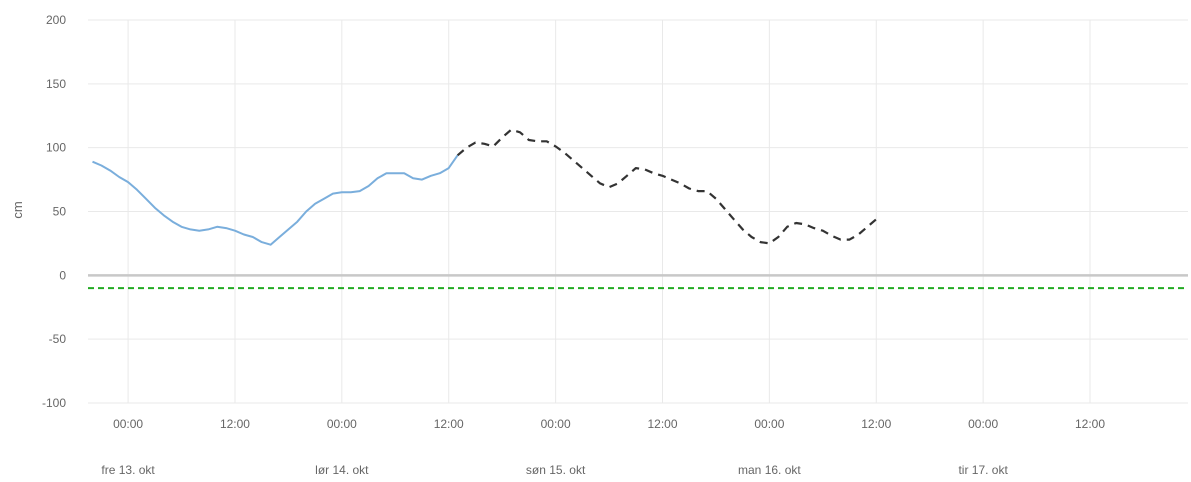 The width and height of the screenshot is (1191, 482). Describe the element at coordinates (56, 84) in the screenshot. I see `y-tick-label: 150` at that location.